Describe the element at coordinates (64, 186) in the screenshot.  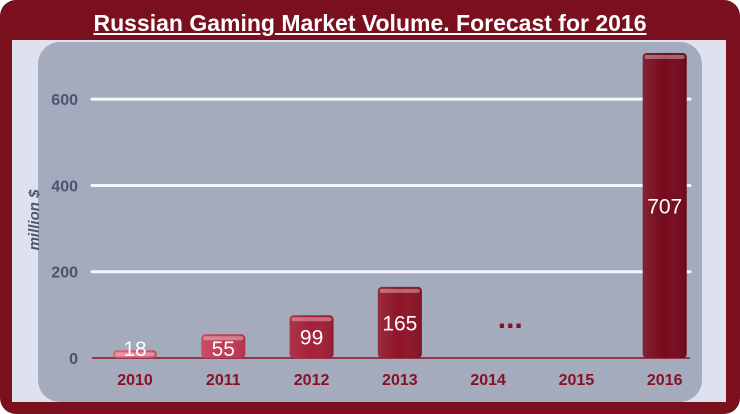
I see `y-tick-label: 400` at that location.